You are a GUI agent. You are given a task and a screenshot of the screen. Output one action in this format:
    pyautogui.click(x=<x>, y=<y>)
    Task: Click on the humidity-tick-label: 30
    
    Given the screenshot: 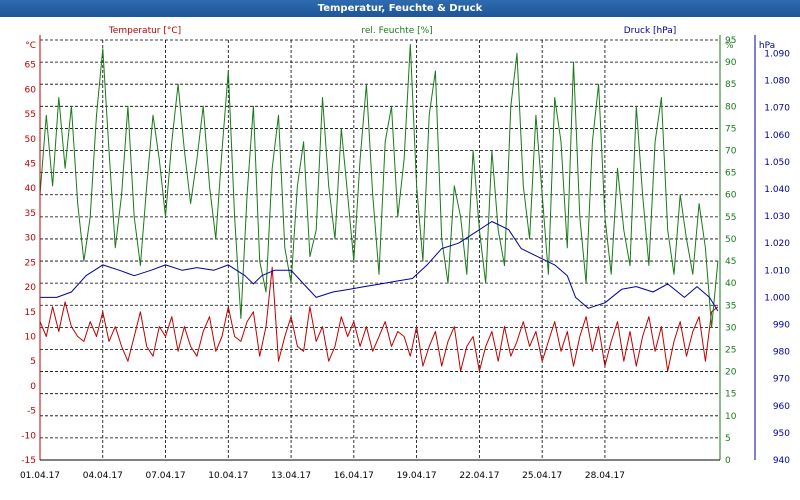 What is the action you would take?
    pyautogui.click(x=731, y=328)
    